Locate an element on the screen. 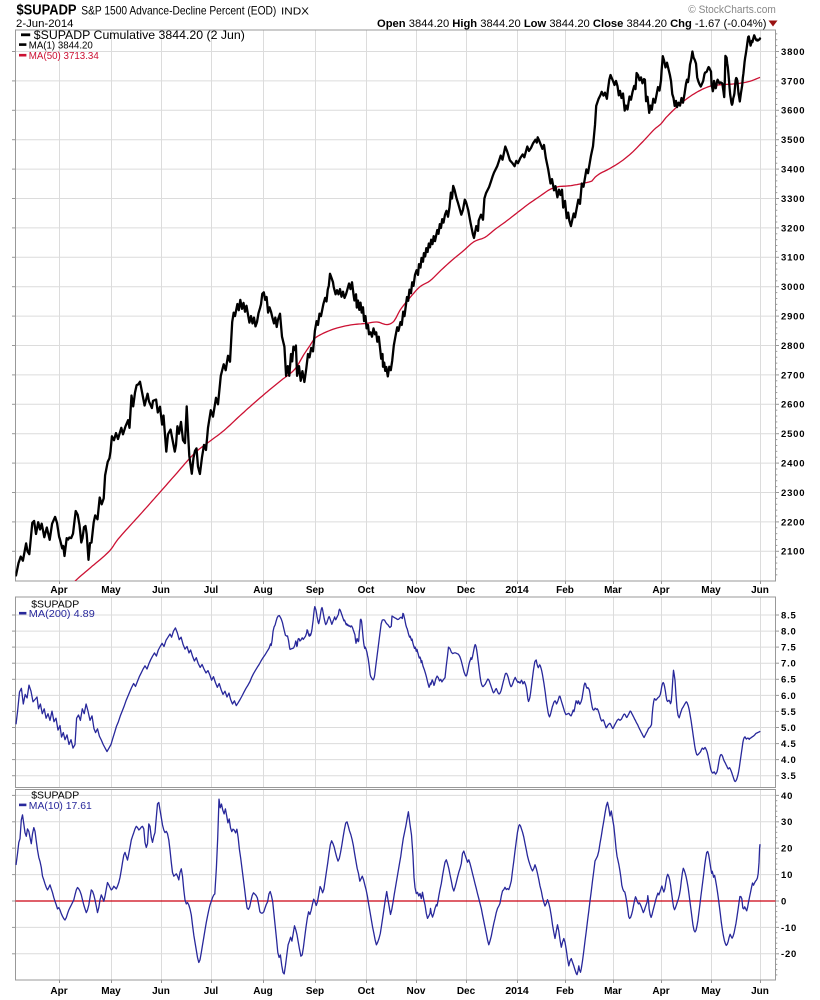  svg-text: 2500 is located at coordinates (793, 434).